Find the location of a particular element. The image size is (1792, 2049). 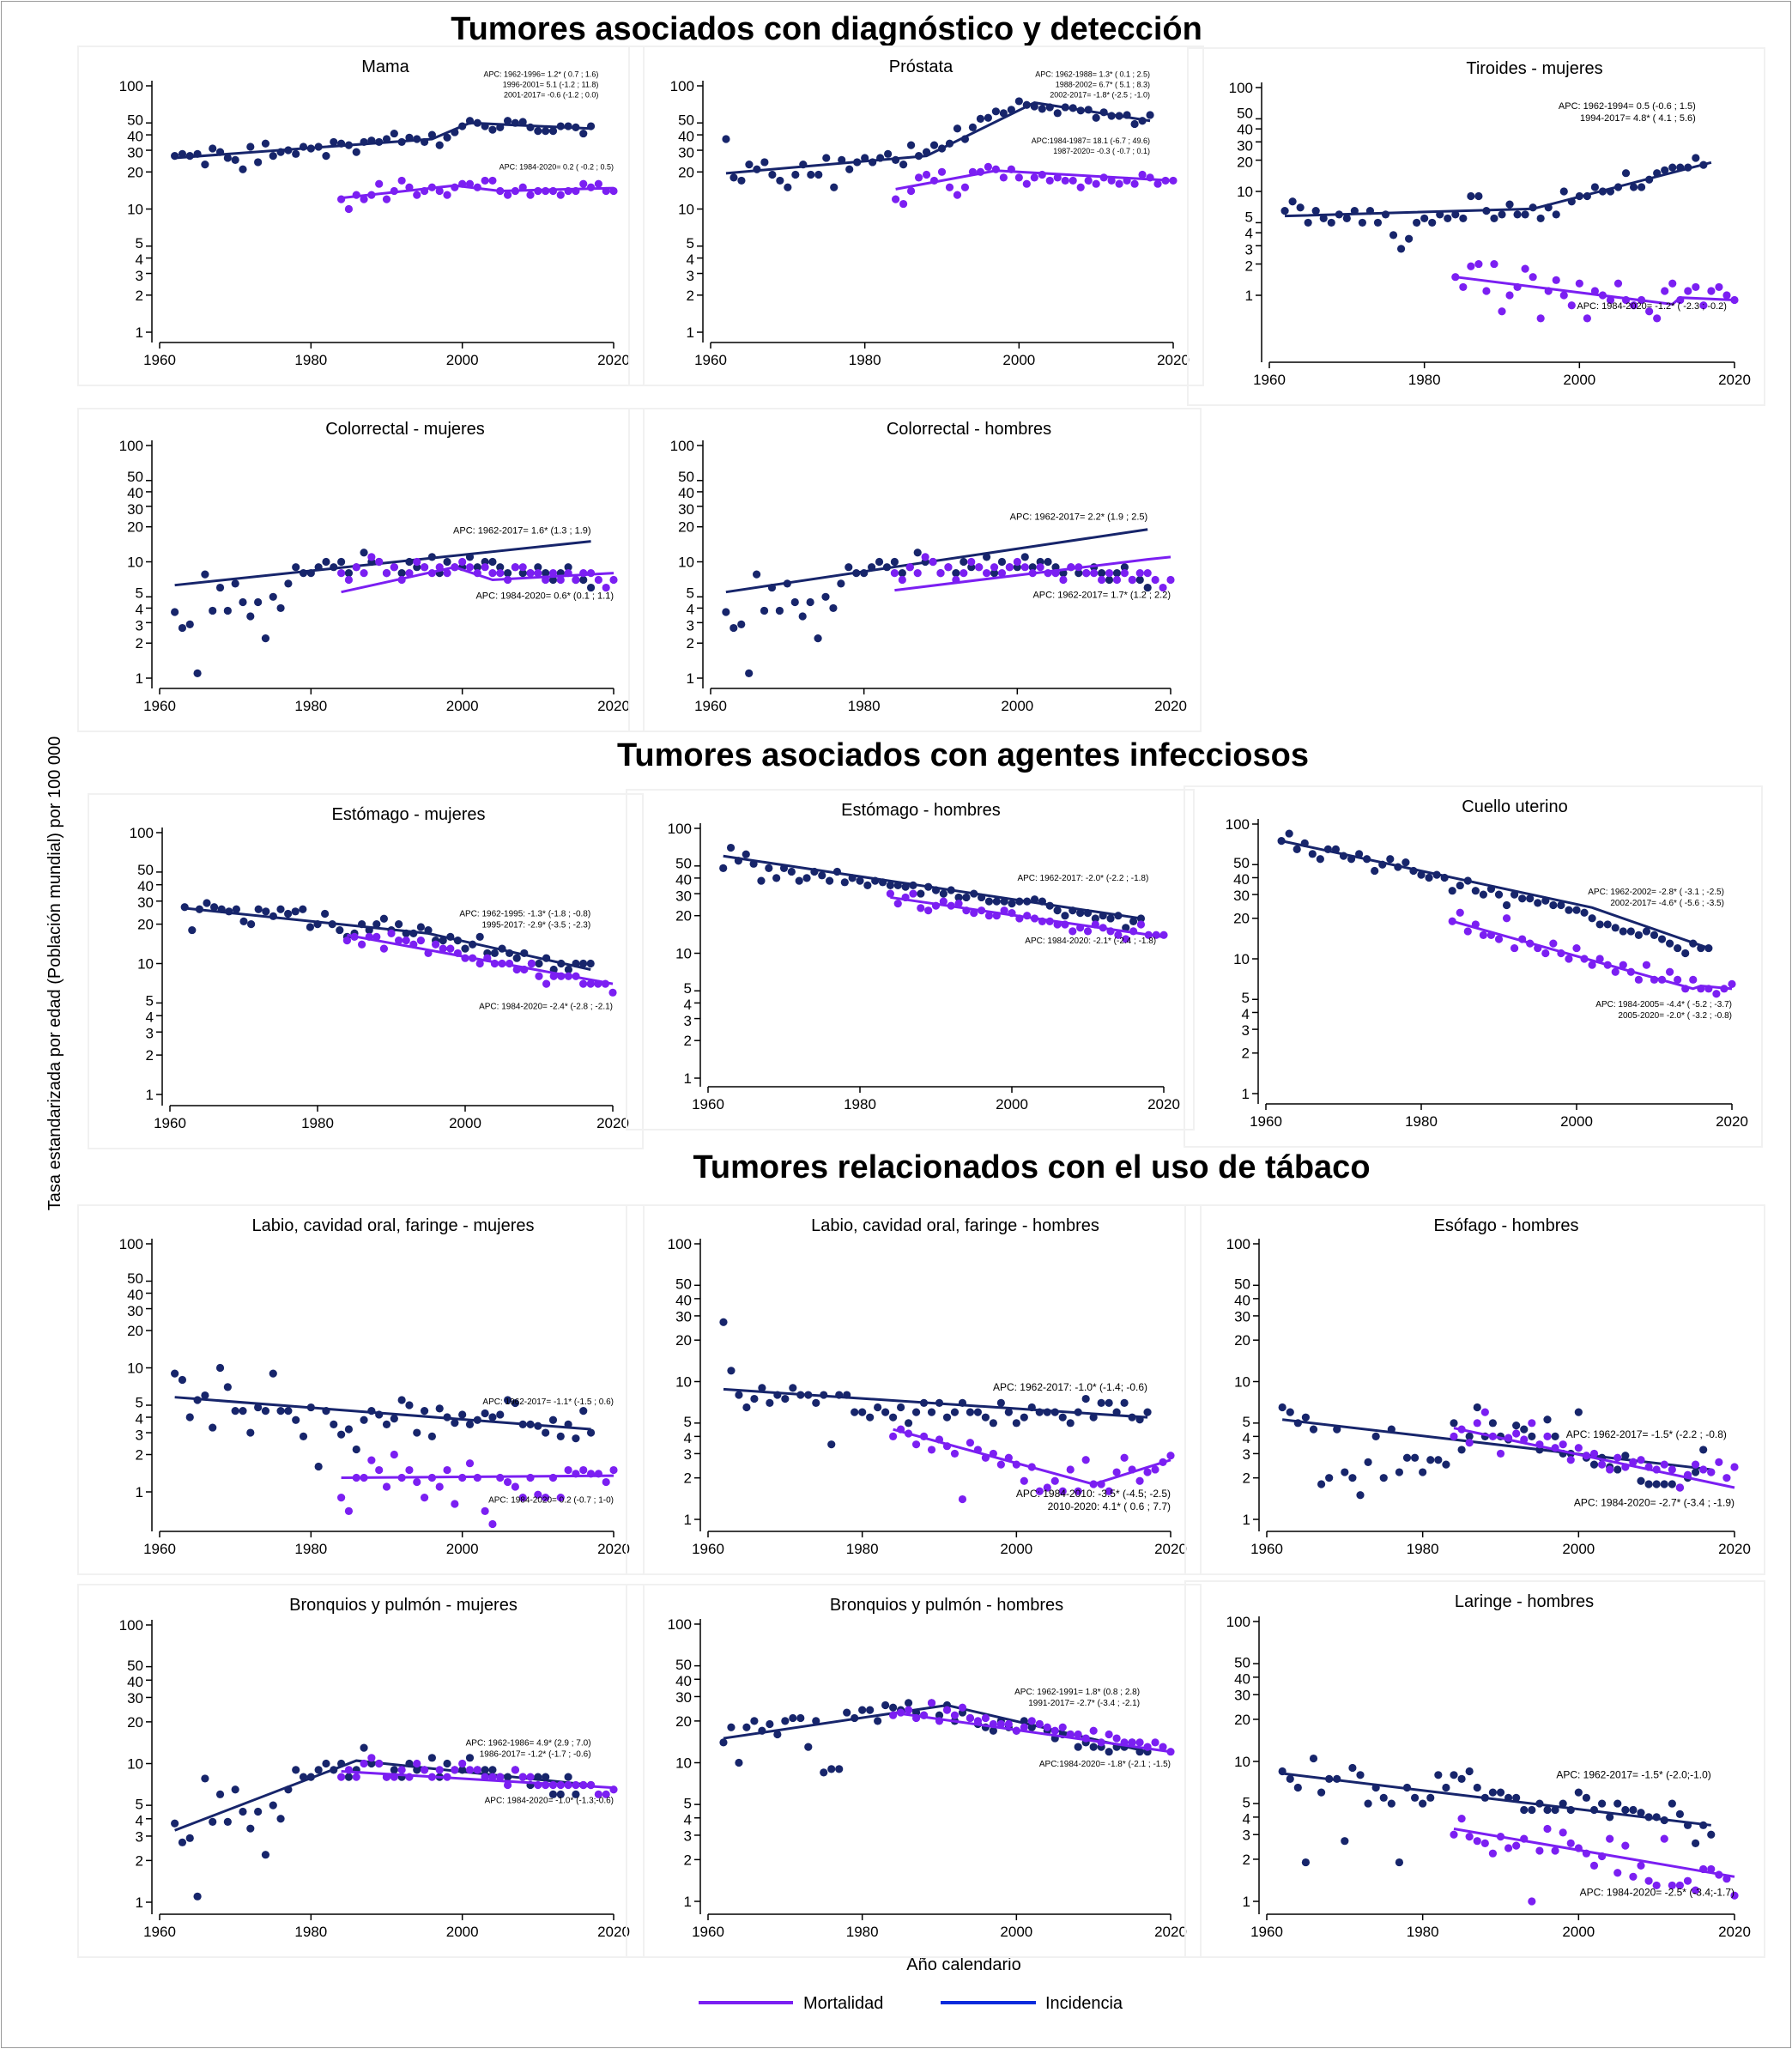

y-tick-label: 40 is located at coordinates (1245, 130).